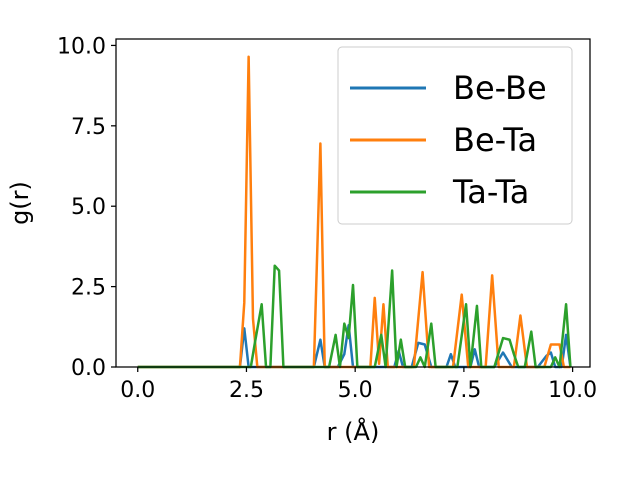  Describe the element at coordinates (88, 207) in the screenshot. I see `y-tick-label: 5.0` at that location.